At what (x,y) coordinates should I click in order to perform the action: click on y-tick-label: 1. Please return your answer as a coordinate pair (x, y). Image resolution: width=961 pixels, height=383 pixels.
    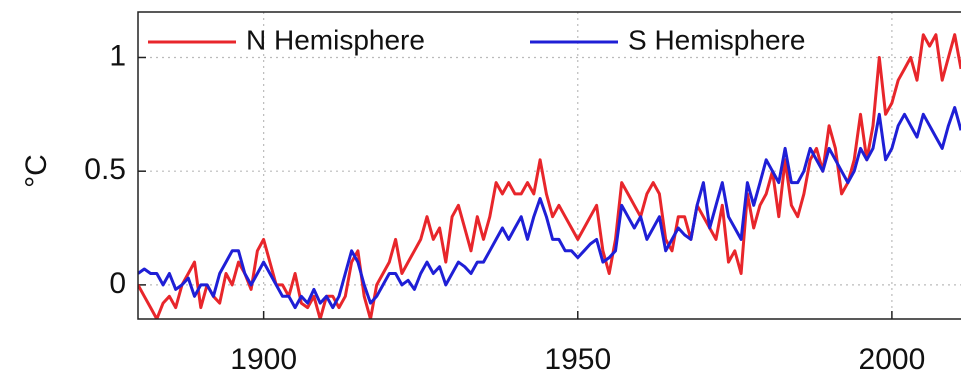
    Looking at the image, I should click on (117, 55).